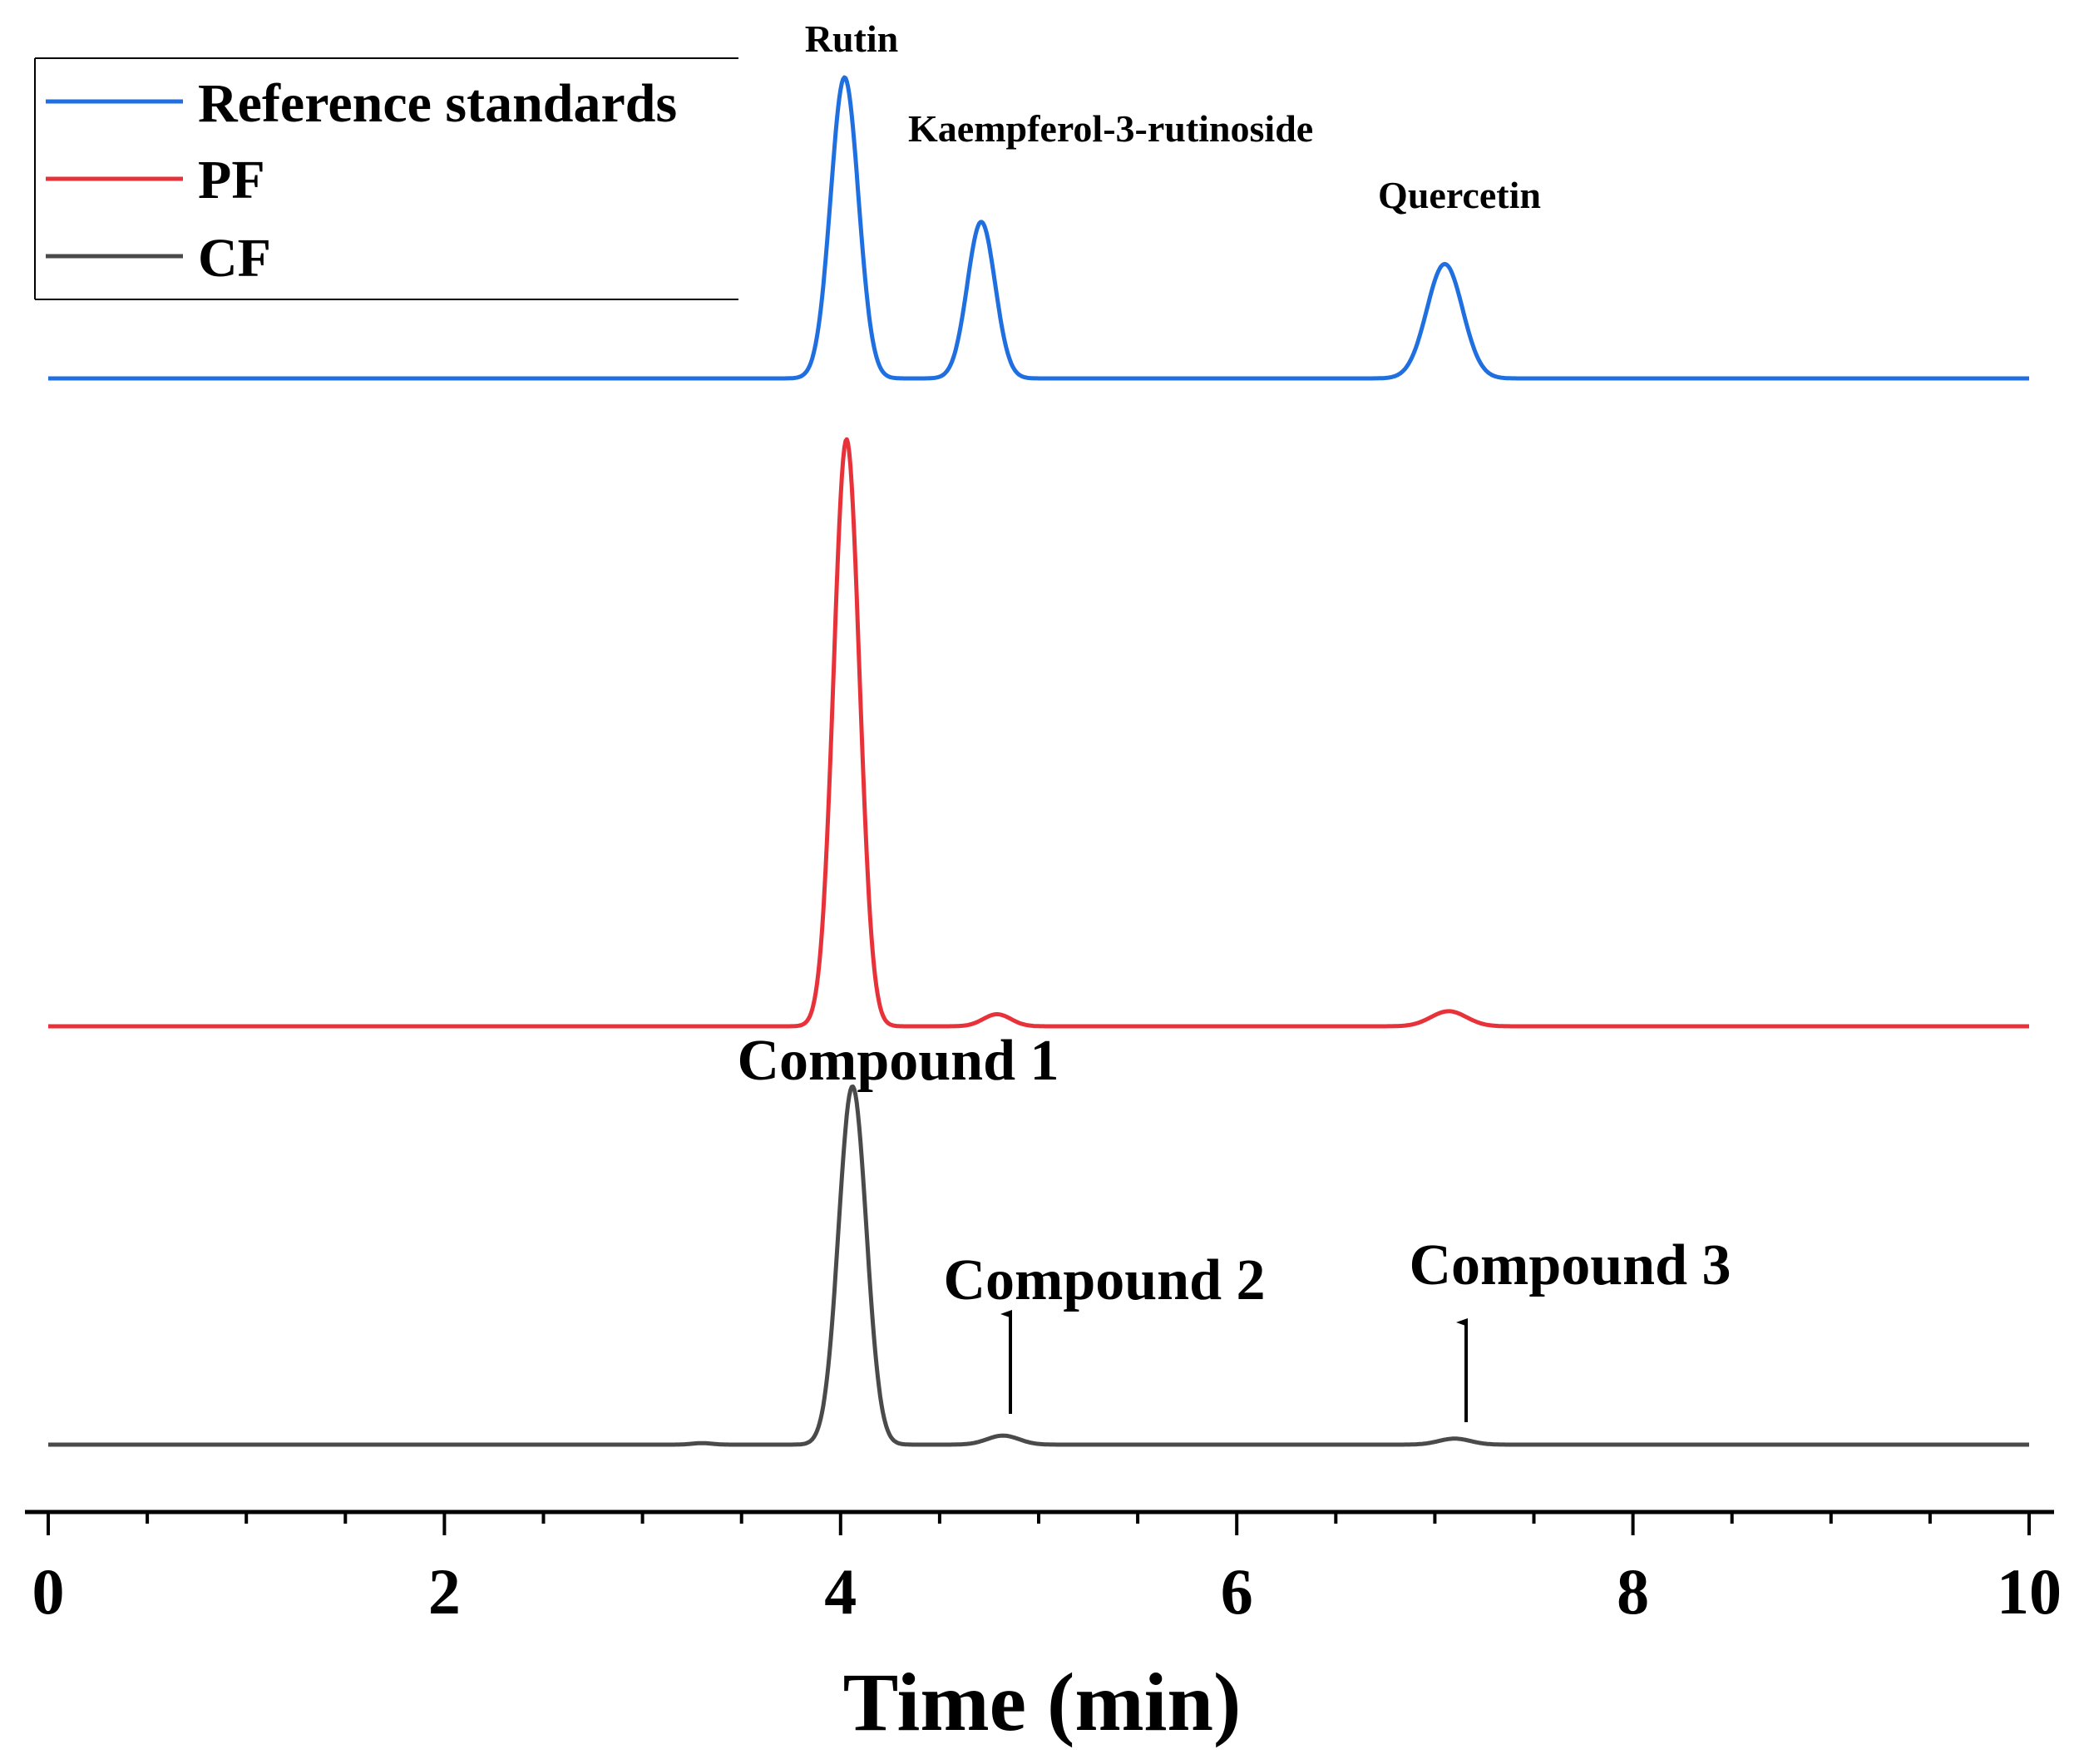 The height and width of the screenshot is (1764, 2084). What do you see at coordinates (1110, 128) in the screenshot?
I see `peak-label-kaempferol: Kaempferol-3-rutinoside` at bounding box center [1110, 128].